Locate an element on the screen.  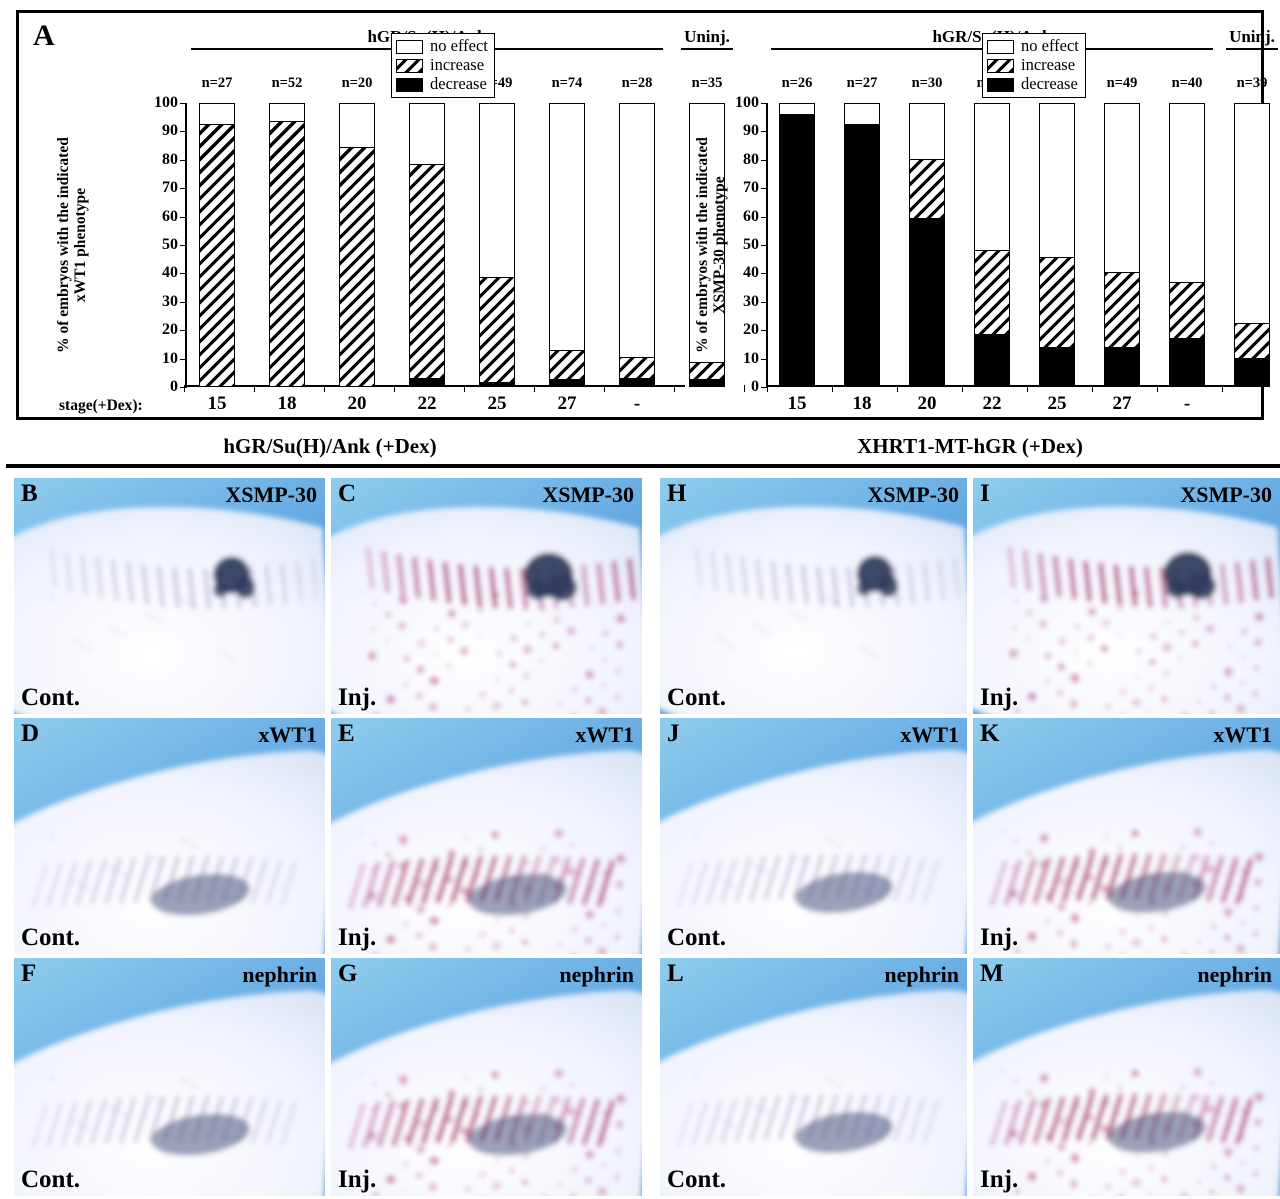
legend-row-2: decrease is located at coordinates (442, 84).